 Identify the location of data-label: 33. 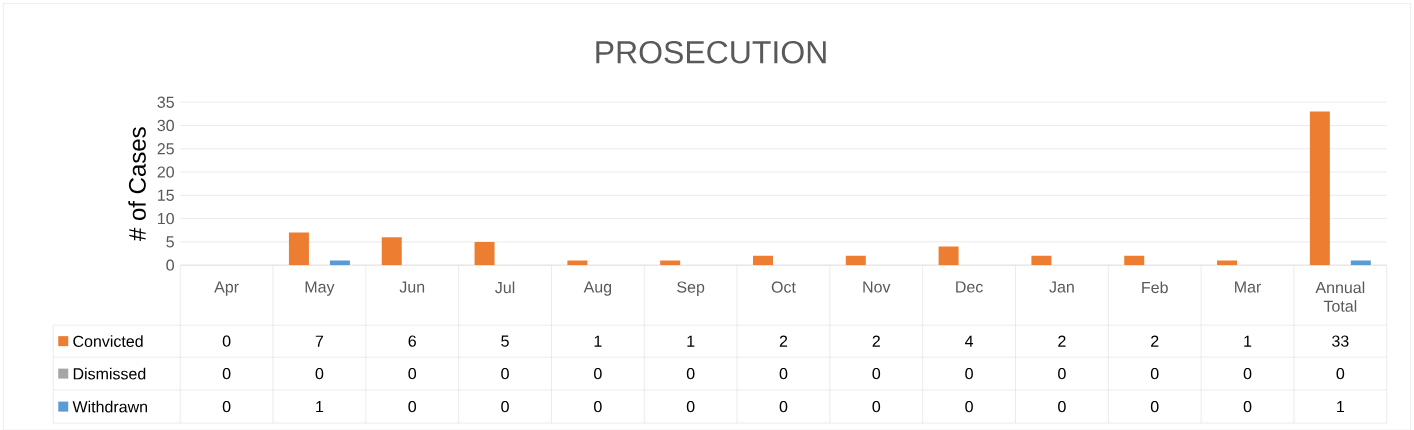
(1340, 341).